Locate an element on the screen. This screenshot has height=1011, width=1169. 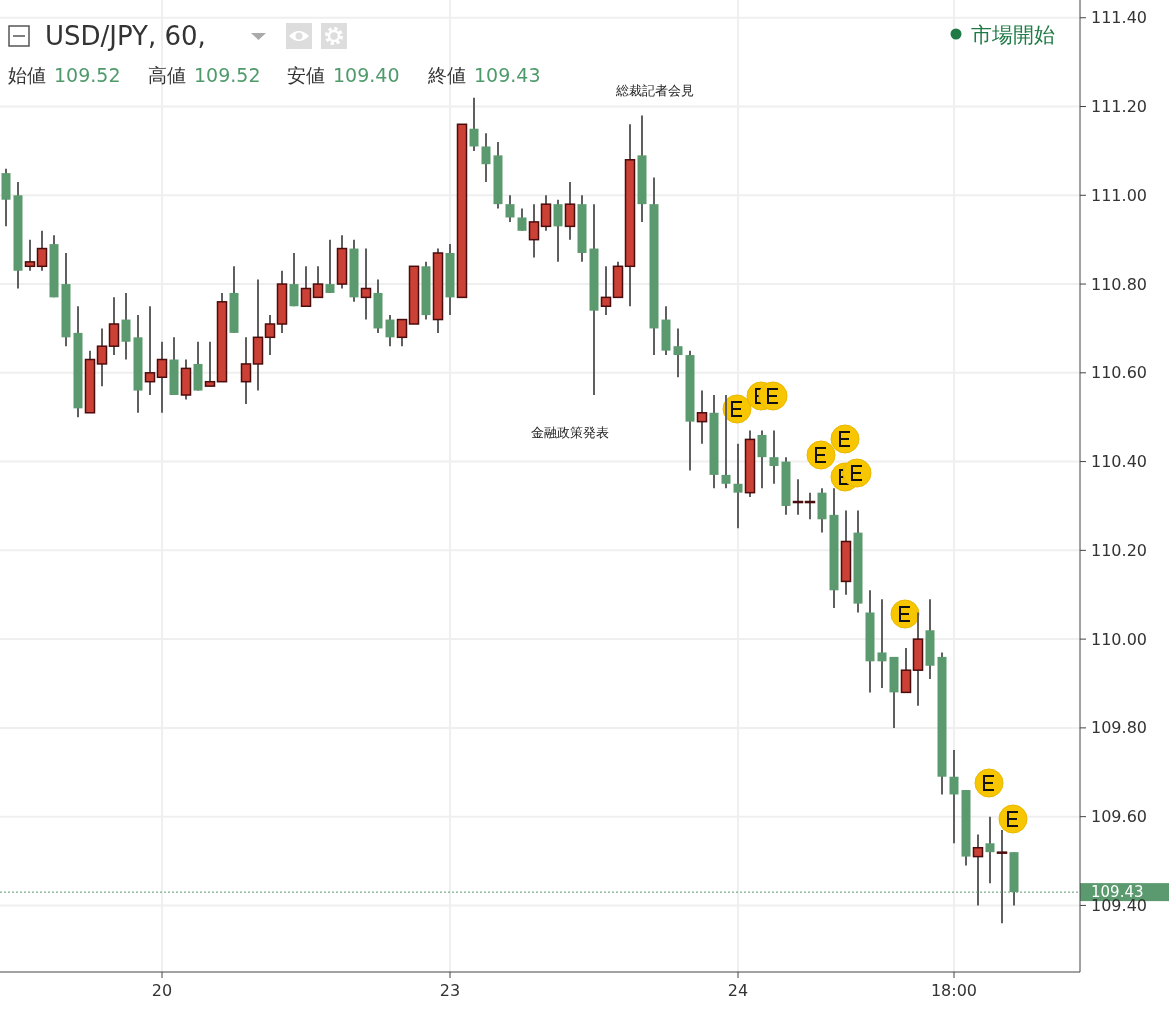
annotation: 金融政策発表 is located at coordinates (570, 432).